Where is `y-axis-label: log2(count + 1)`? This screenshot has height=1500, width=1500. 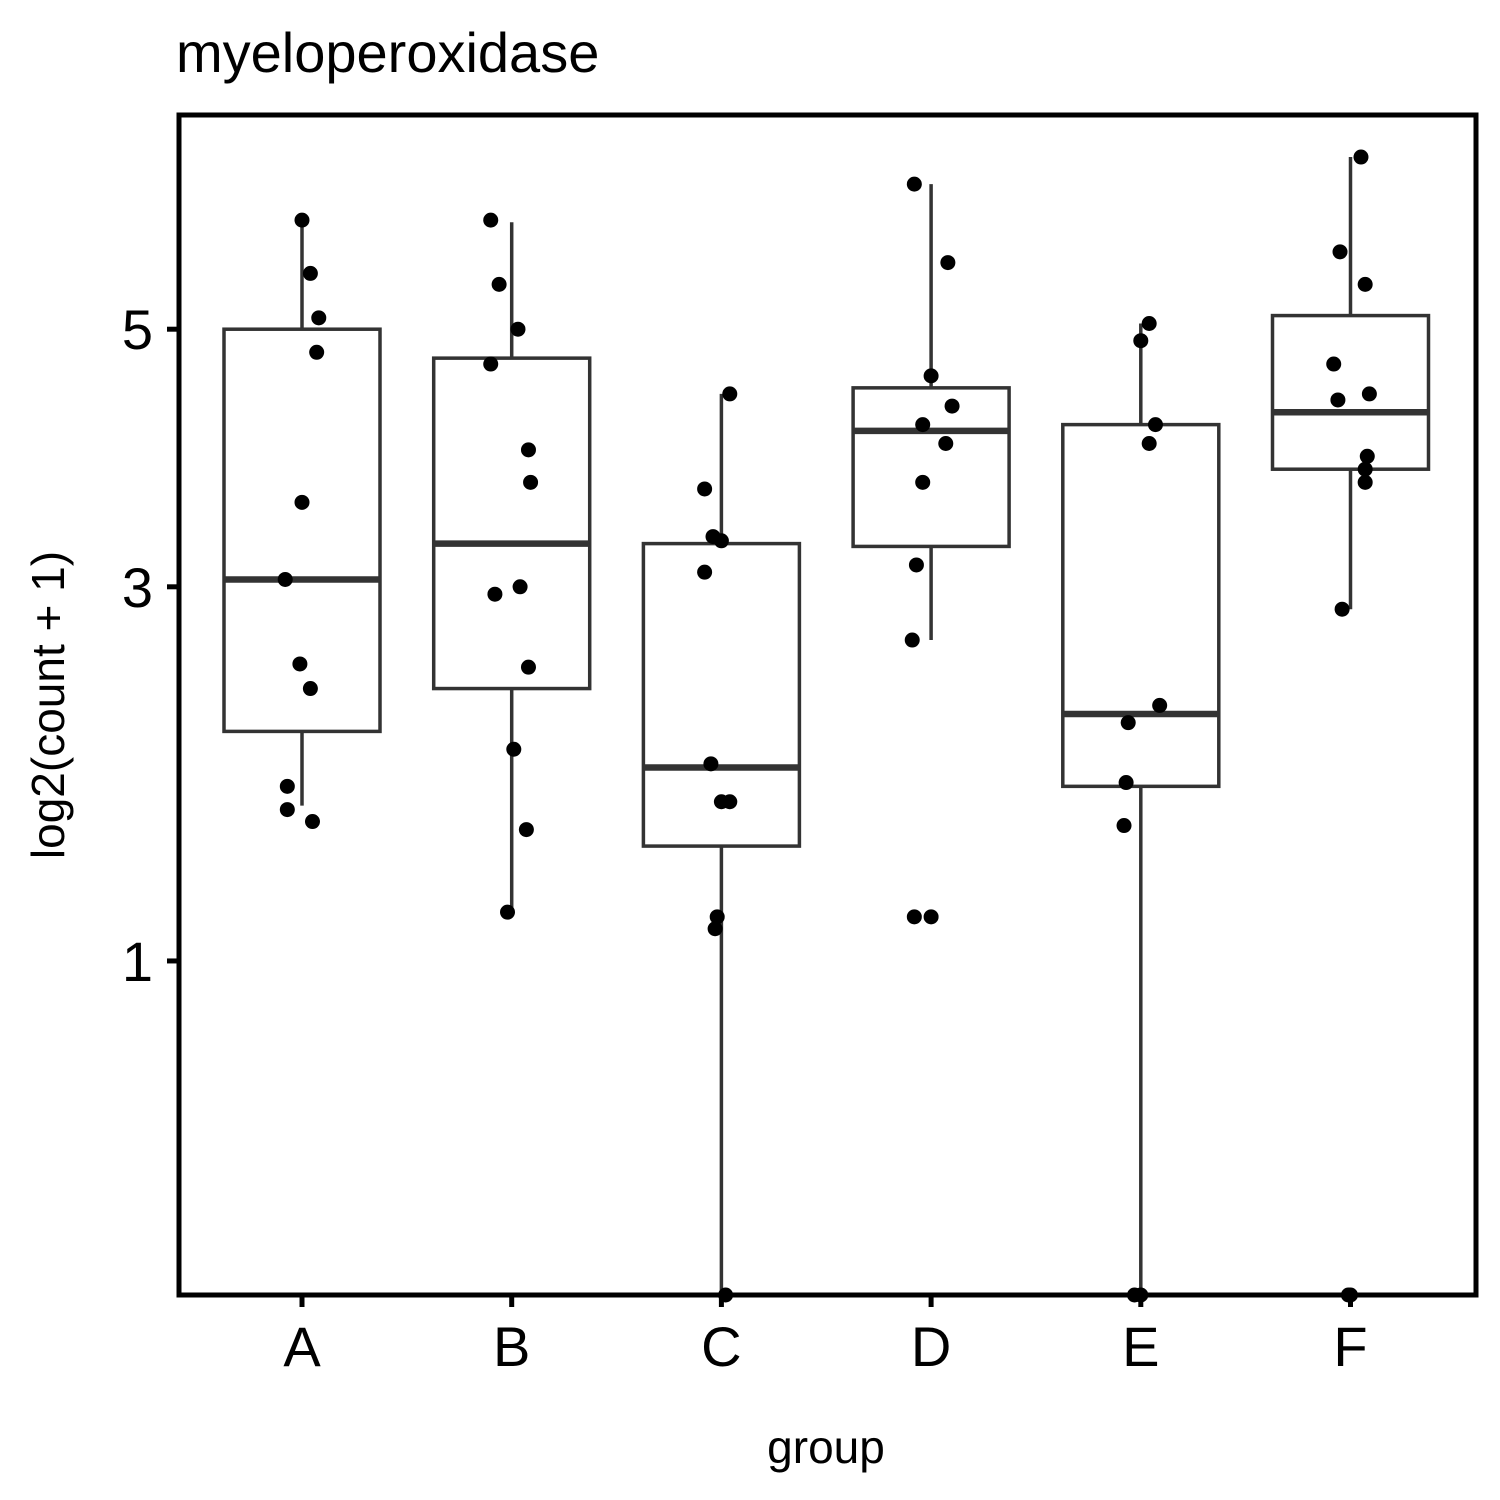
y-axis-label: log2(count + 1) is located at coordinates (48, 705).